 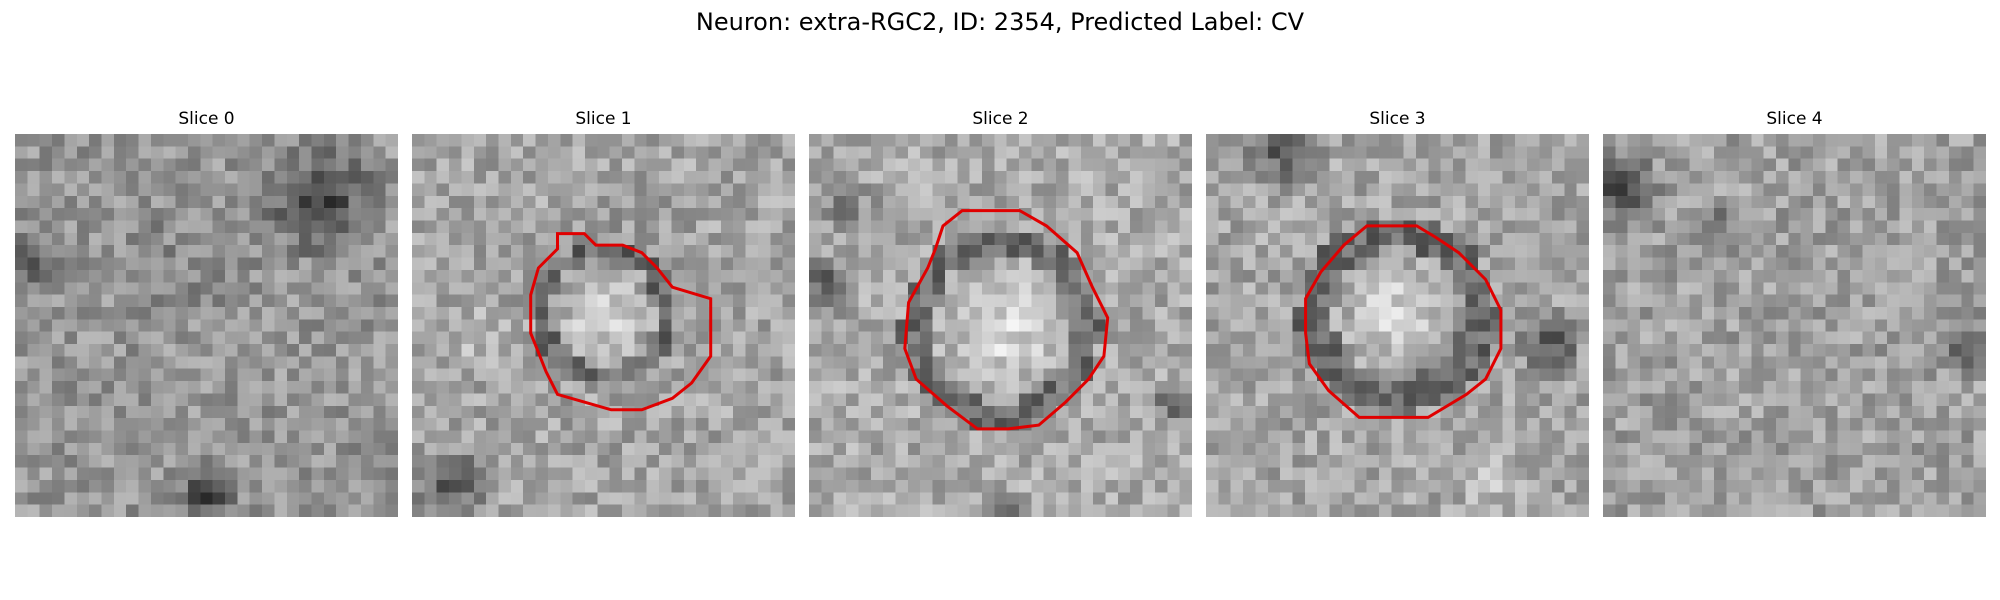 I want to click on slice-title-2: Slice 2, so click(x=1000, y=119).